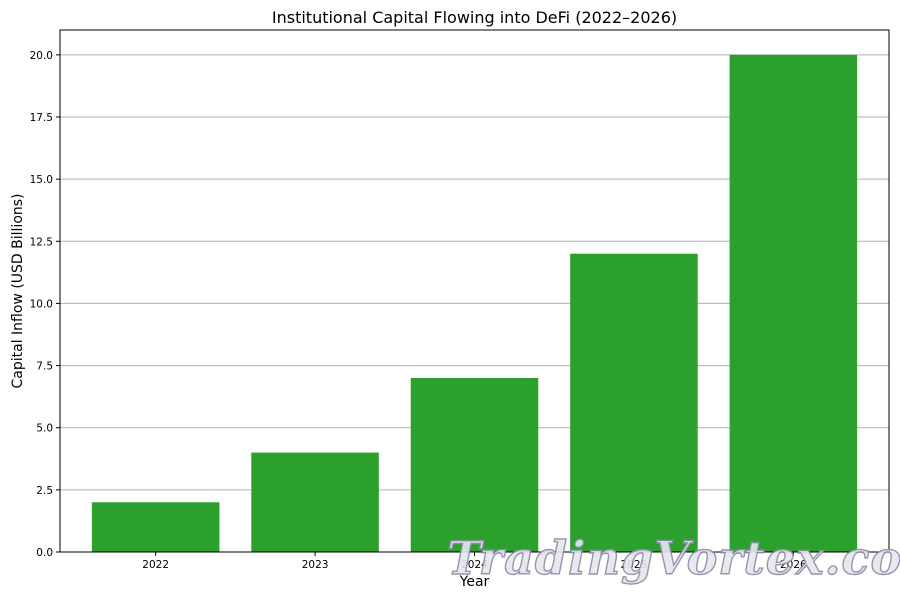  I want to click on y-tick-label: 5.0, so click(44, 429).